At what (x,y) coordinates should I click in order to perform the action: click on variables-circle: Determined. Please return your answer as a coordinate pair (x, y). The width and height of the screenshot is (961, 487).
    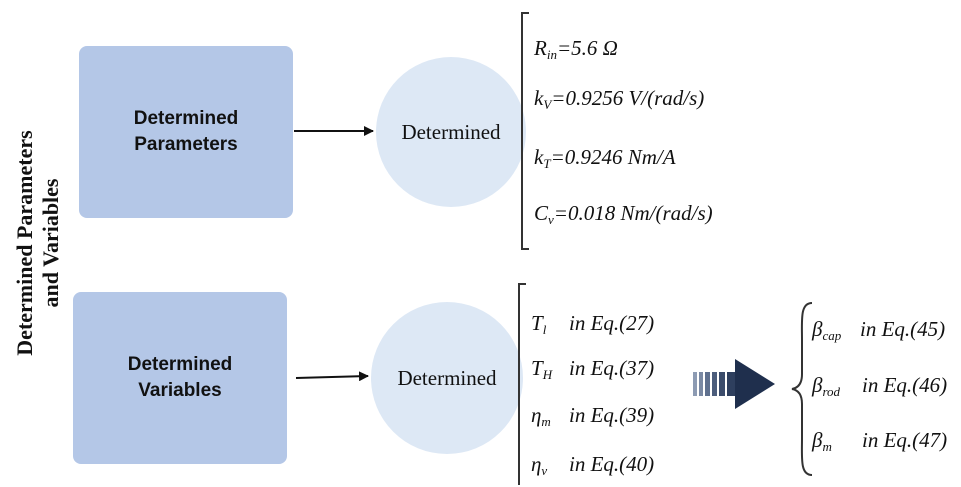
    Looking at the image, I should click on (447, 378).